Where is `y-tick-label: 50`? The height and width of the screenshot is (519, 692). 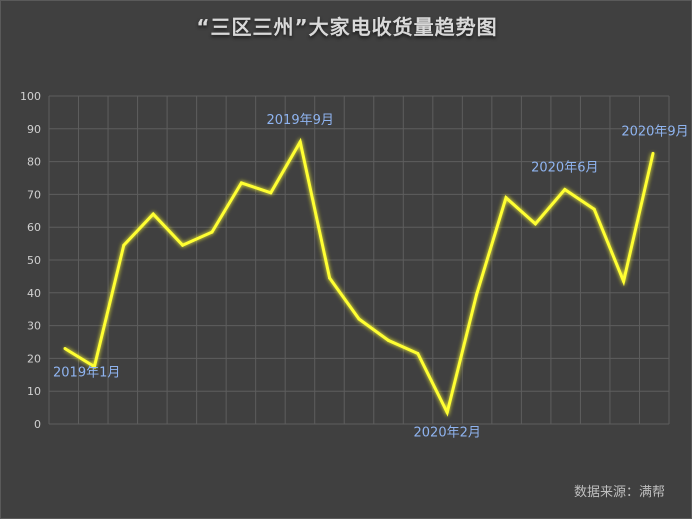
y-tick-label: 50 is located at coordinates (34, 260).